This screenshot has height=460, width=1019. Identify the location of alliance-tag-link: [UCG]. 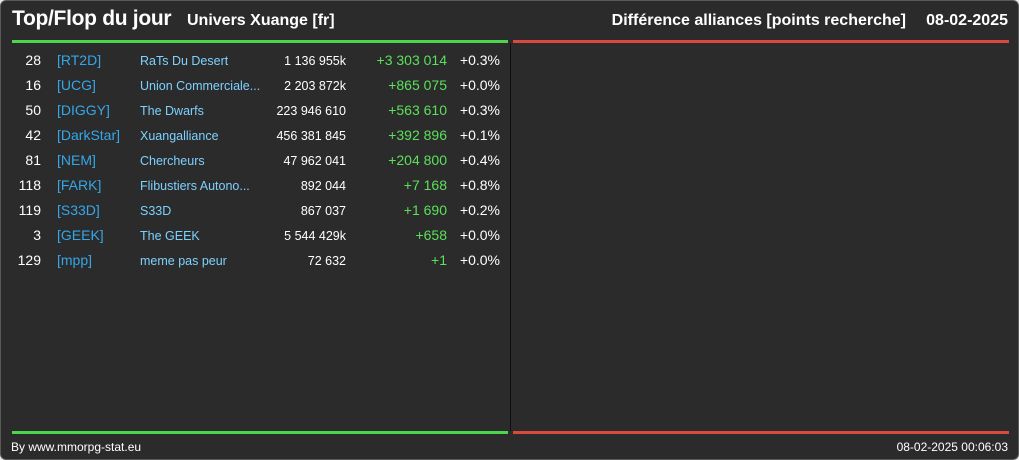
(76, 85).